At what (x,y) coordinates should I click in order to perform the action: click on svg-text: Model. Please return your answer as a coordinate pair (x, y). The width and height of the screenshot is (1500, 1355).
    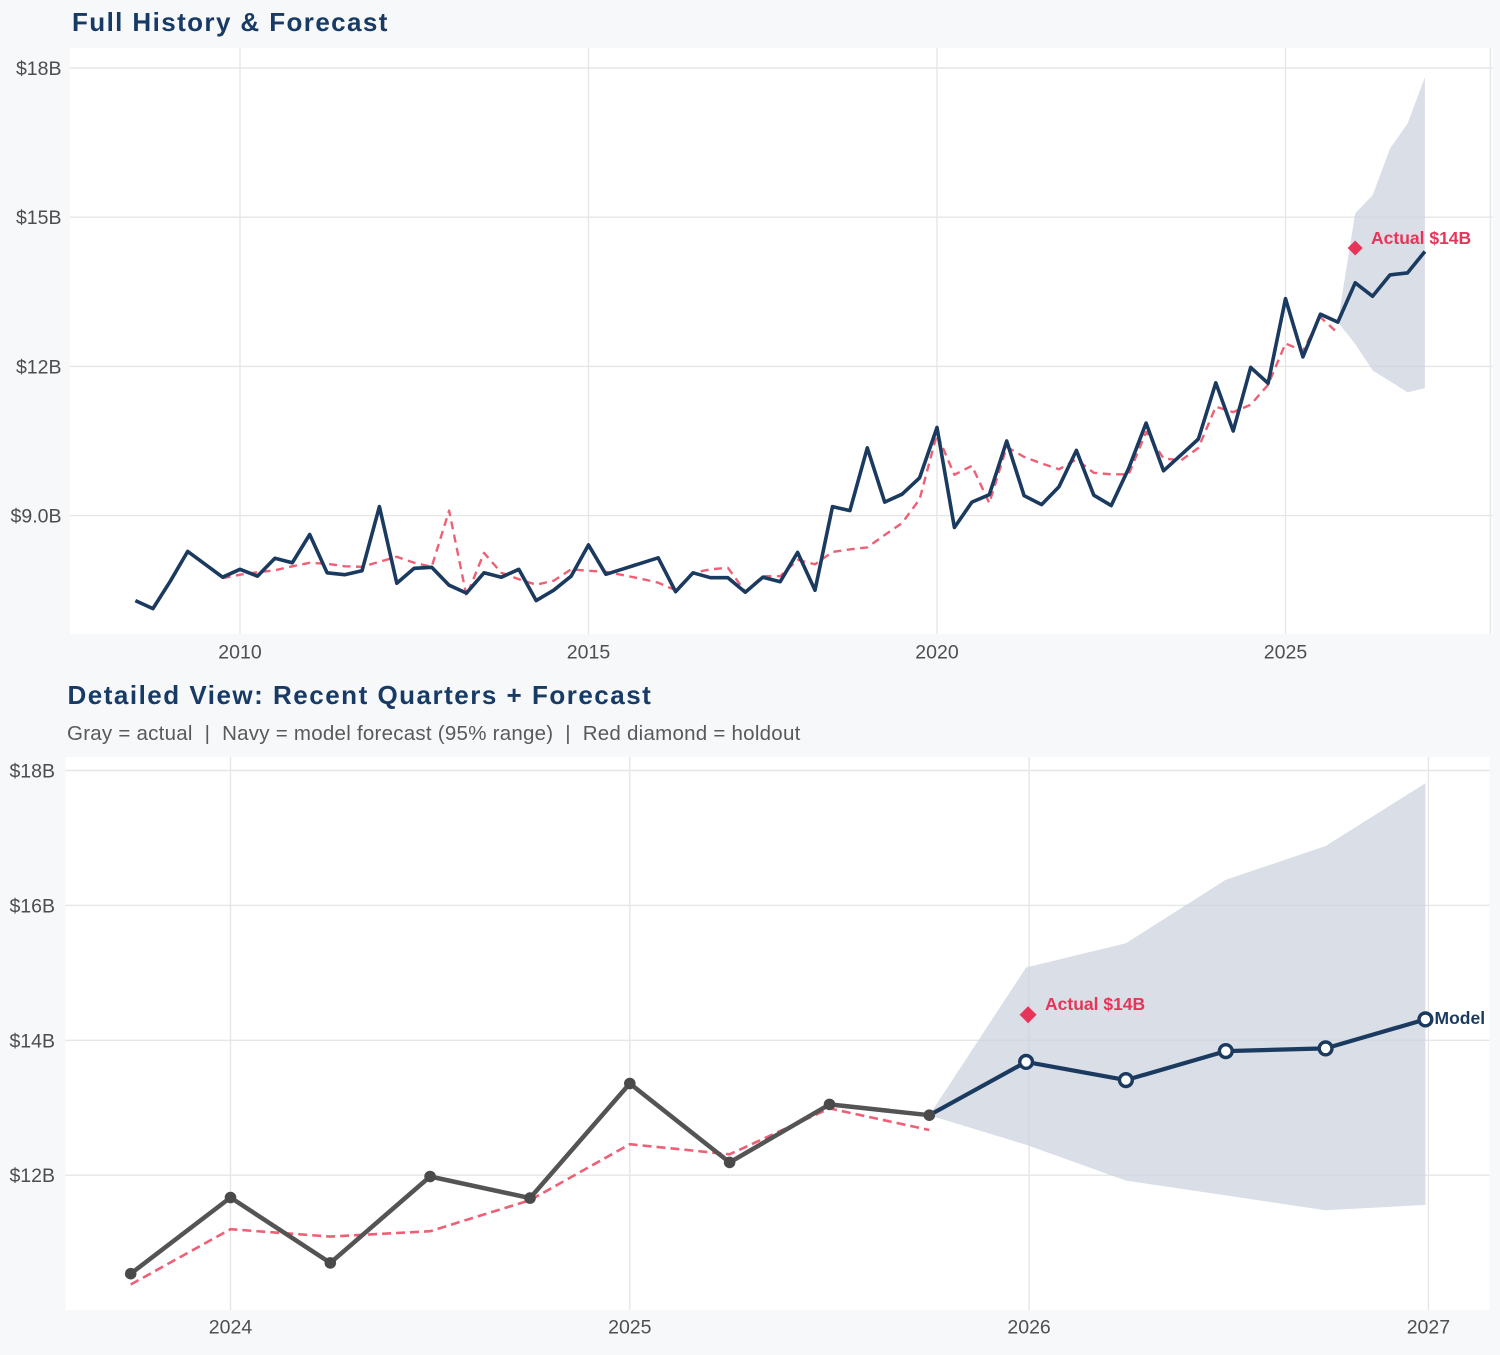
    Looking at the image, I should click on (1460, 1018).